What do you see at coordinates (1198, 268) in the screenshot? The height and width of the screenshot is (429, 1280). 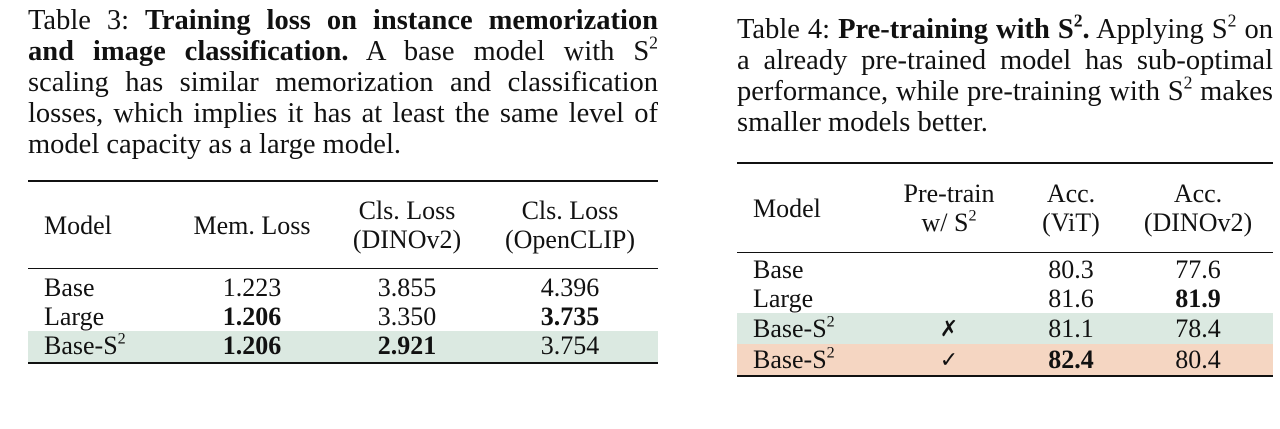 I see `cell-acc-dinov2: 77.6` at bounding box center [1198, 268].